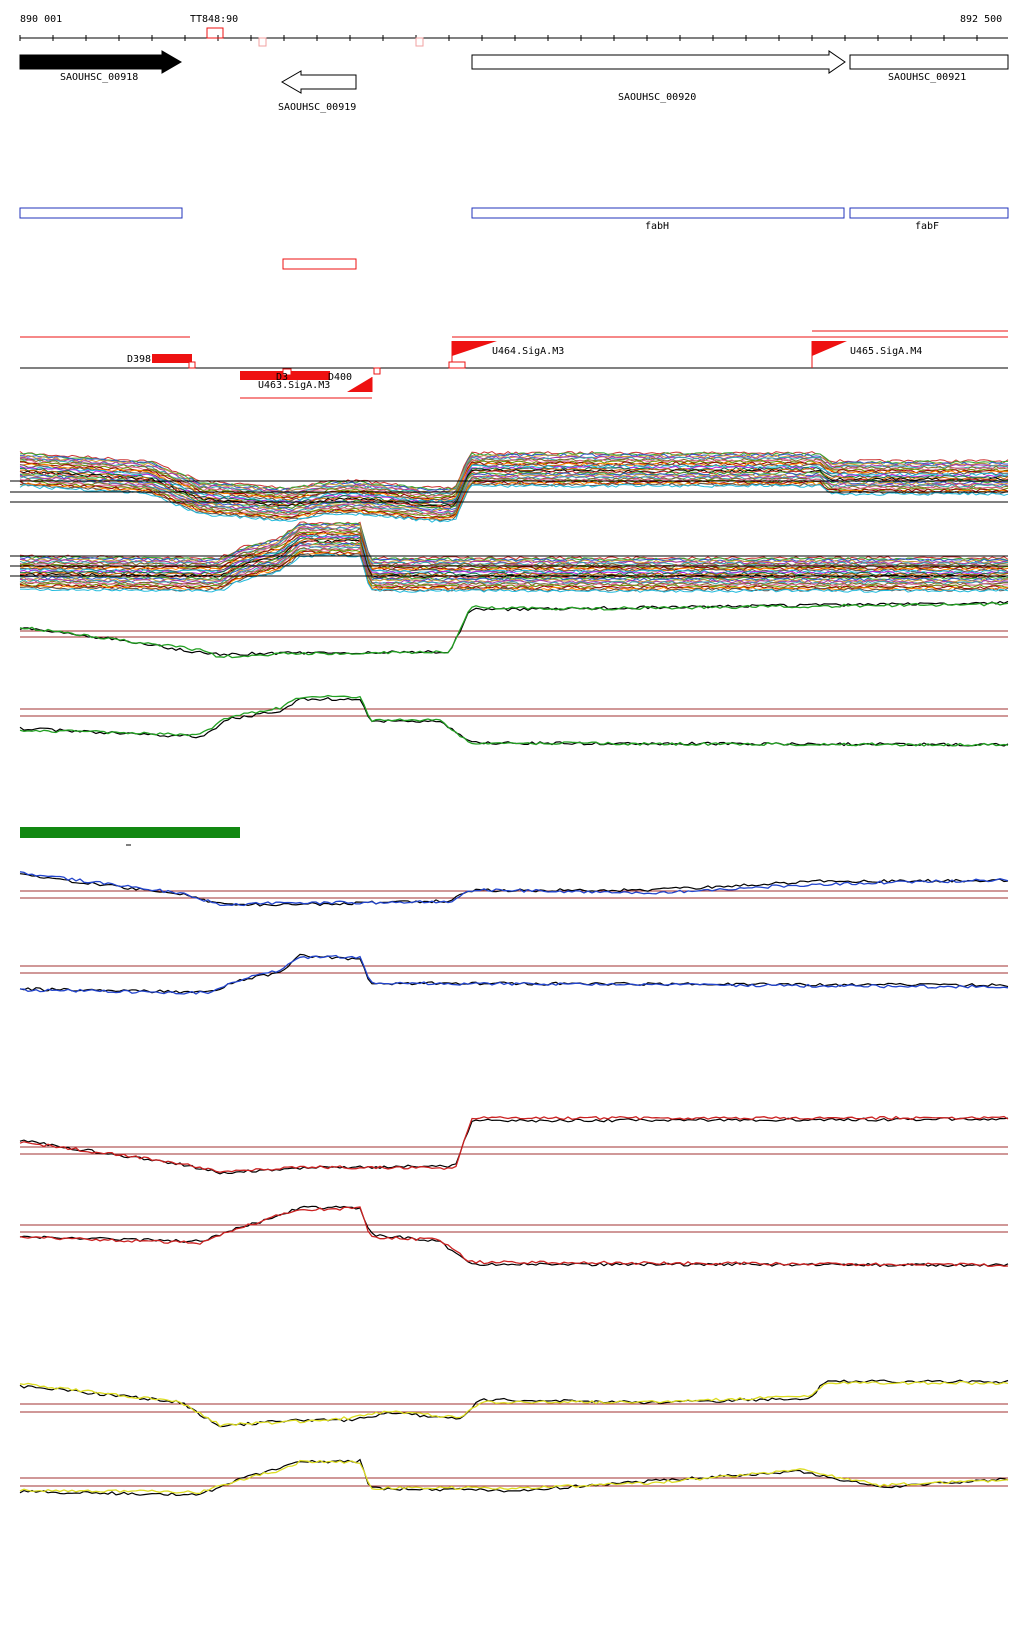 This screenshot has width=1024, height=1640. Describe the element at coordinates (130, 832) in the screenshot. I see `green-scale-bar` at that location.